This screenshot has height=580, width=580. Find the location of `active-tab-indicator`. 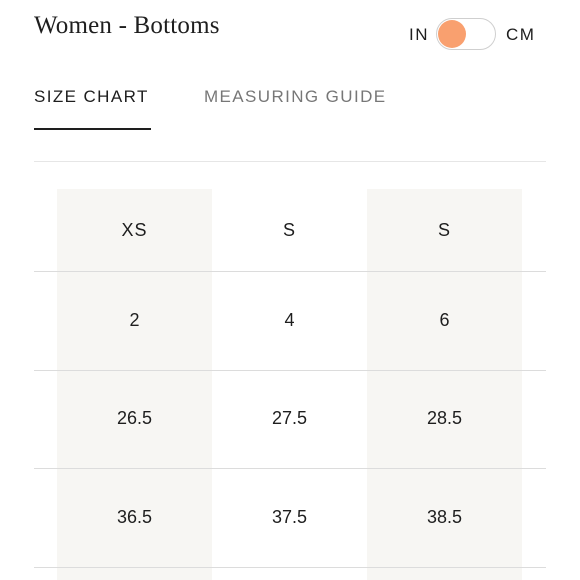

active-tab-indicator is located at coordinates (92, 129).